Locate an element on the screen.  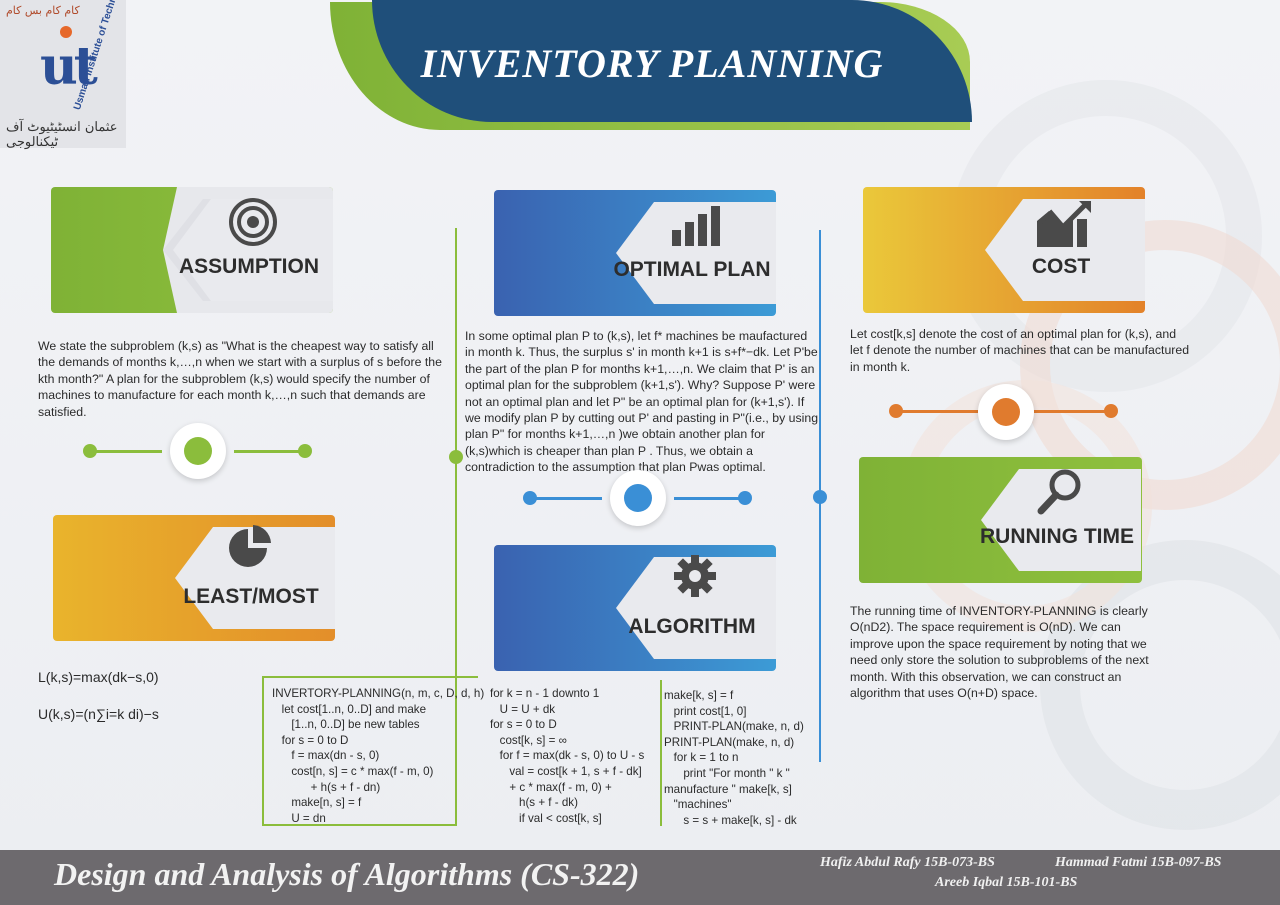
least-most-card: LEAST/MOST is located at coordinates (194, 578).